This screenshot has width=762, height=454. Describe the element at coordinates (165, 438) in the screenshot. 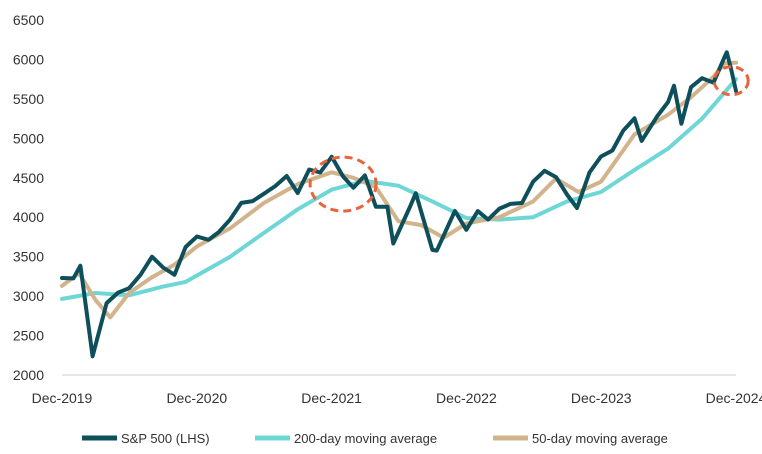

I see `legend-label: S&P 500 (LHS)` at that location.